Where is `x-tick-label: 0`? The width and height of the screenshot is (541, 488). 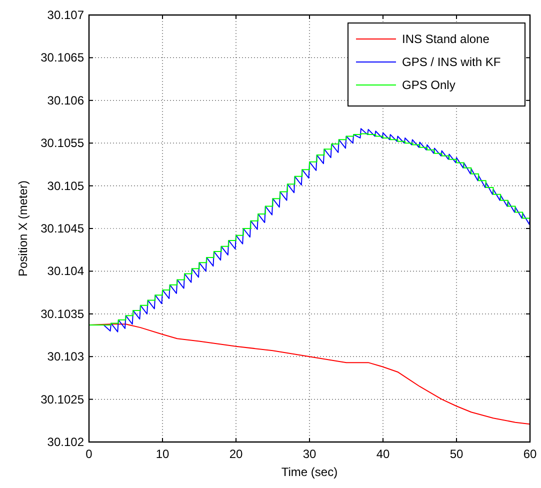
x-tick-label: 0 is located at coordinates (89, 454).